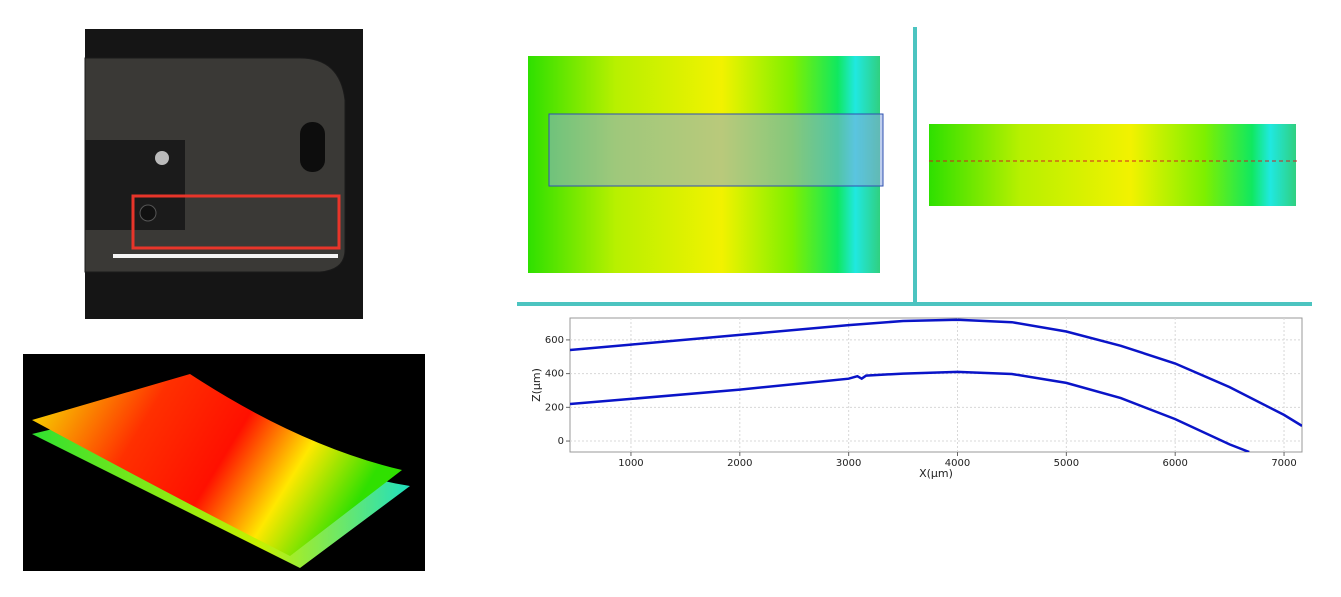  I want to click on y-tick-label: 0, so click(561, 441).